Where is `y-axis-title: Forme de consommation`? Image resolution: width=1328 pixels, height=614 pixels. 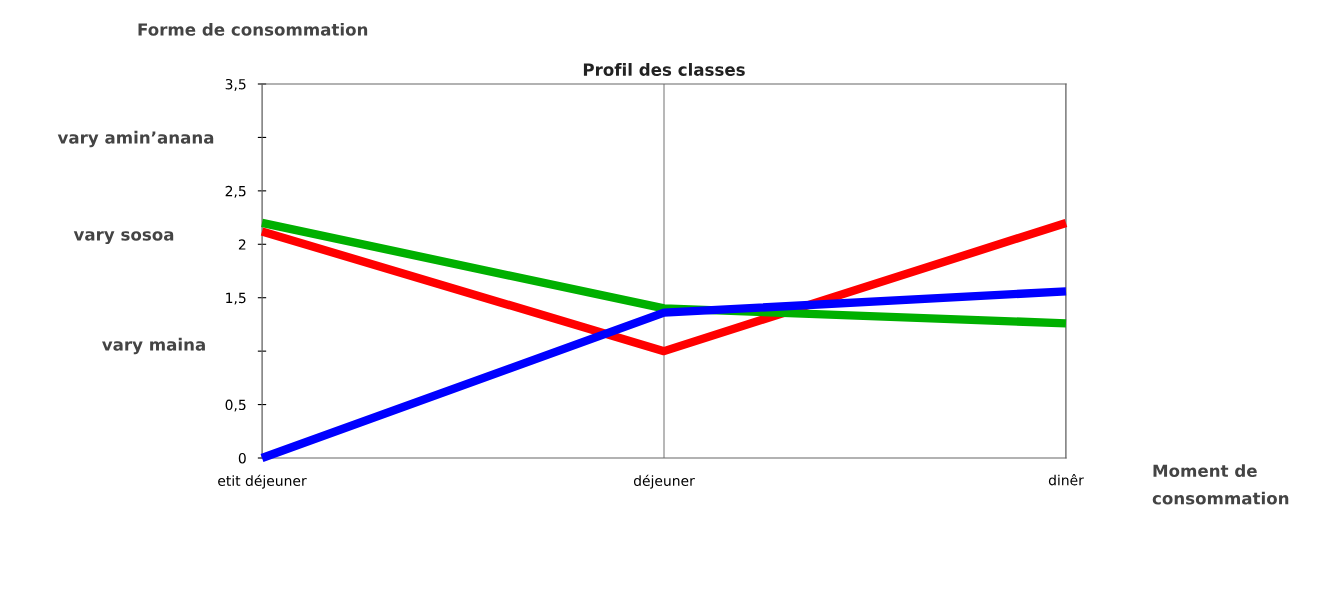
y-axis-title: Forme de consommation is located at coordinates (253, 29).